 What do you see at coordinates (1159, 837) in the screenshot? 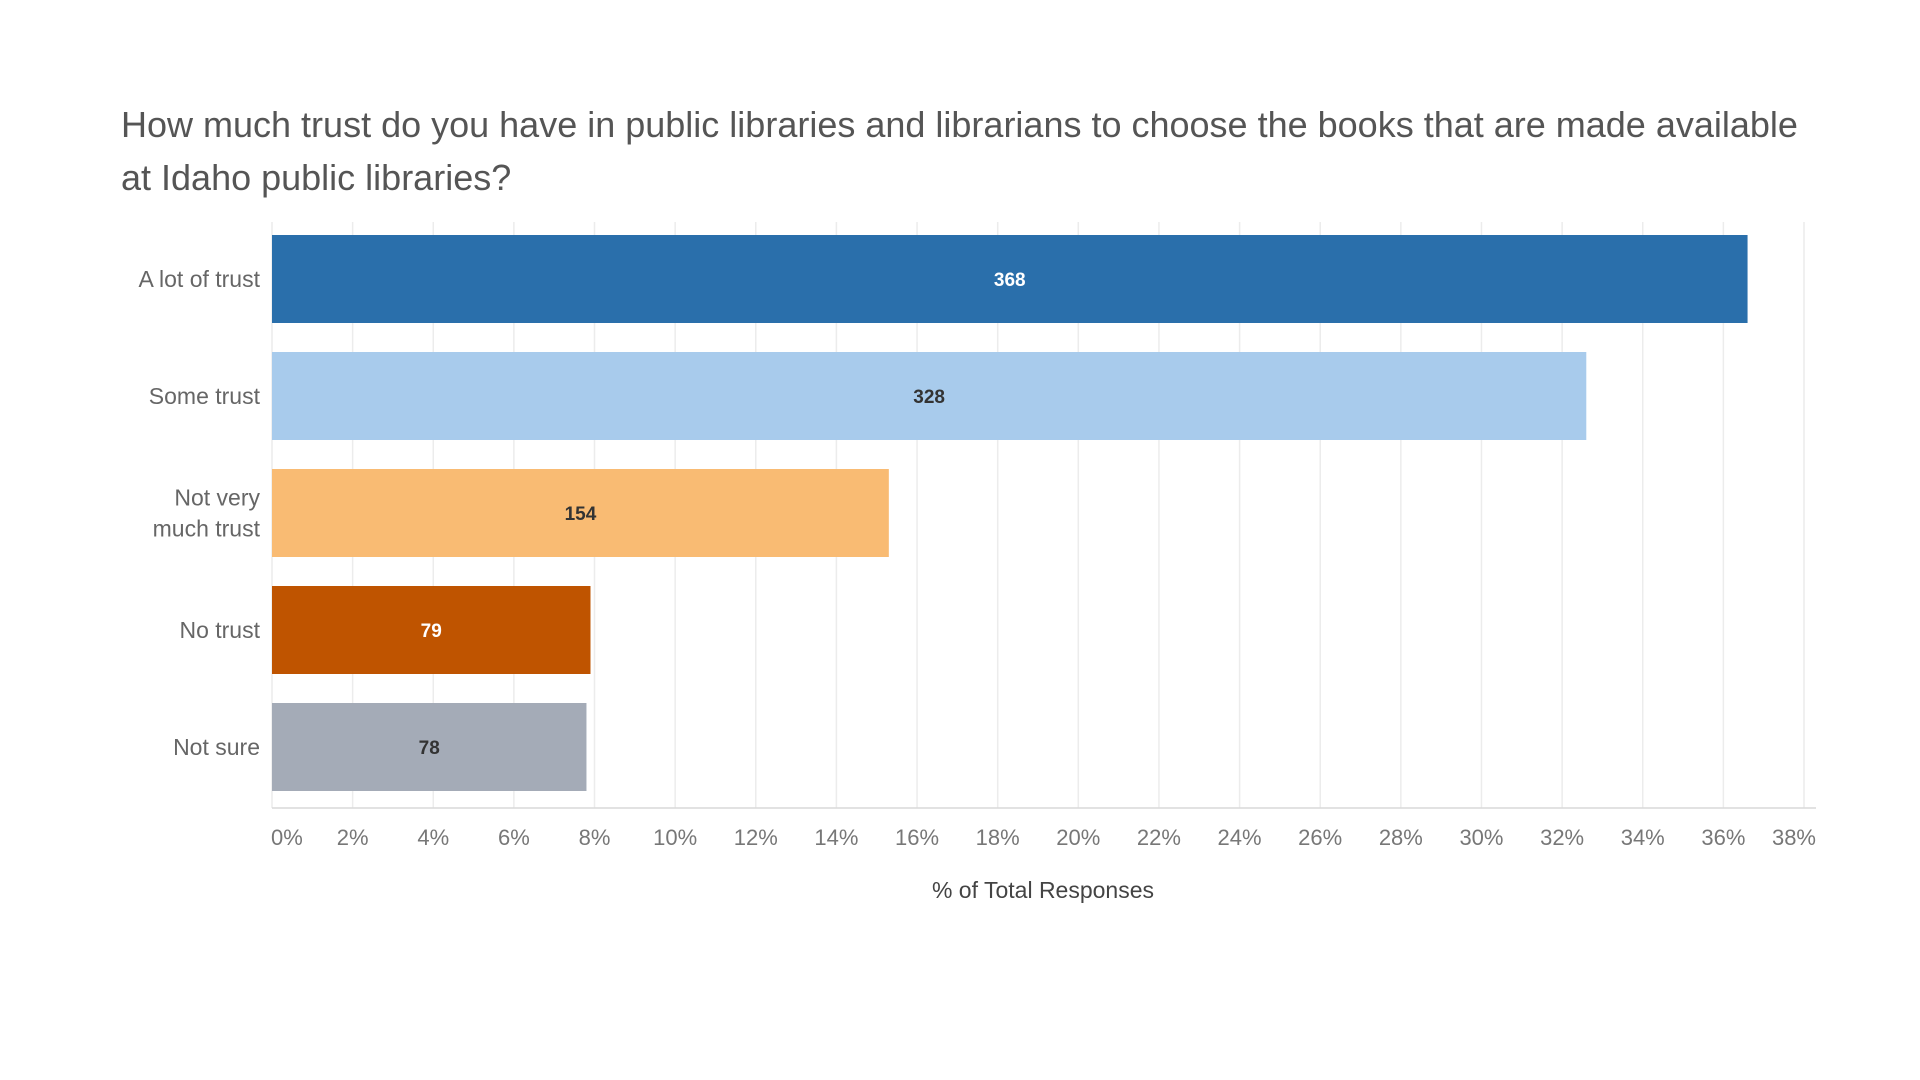
I see `x-tick-label: 22%` at bounding box center [1159, 837].